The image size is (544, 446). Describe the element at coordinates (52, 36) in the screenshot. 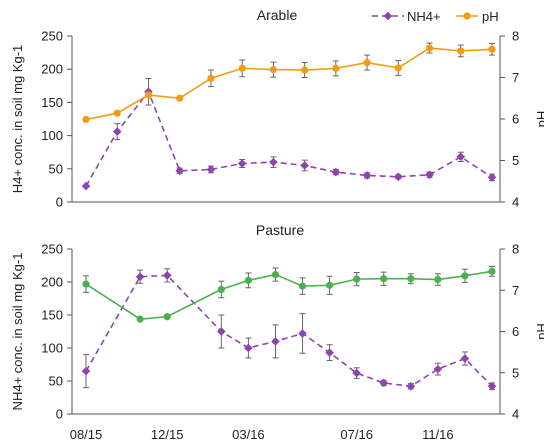

I see `y-tick-label-left: 250` at that location.